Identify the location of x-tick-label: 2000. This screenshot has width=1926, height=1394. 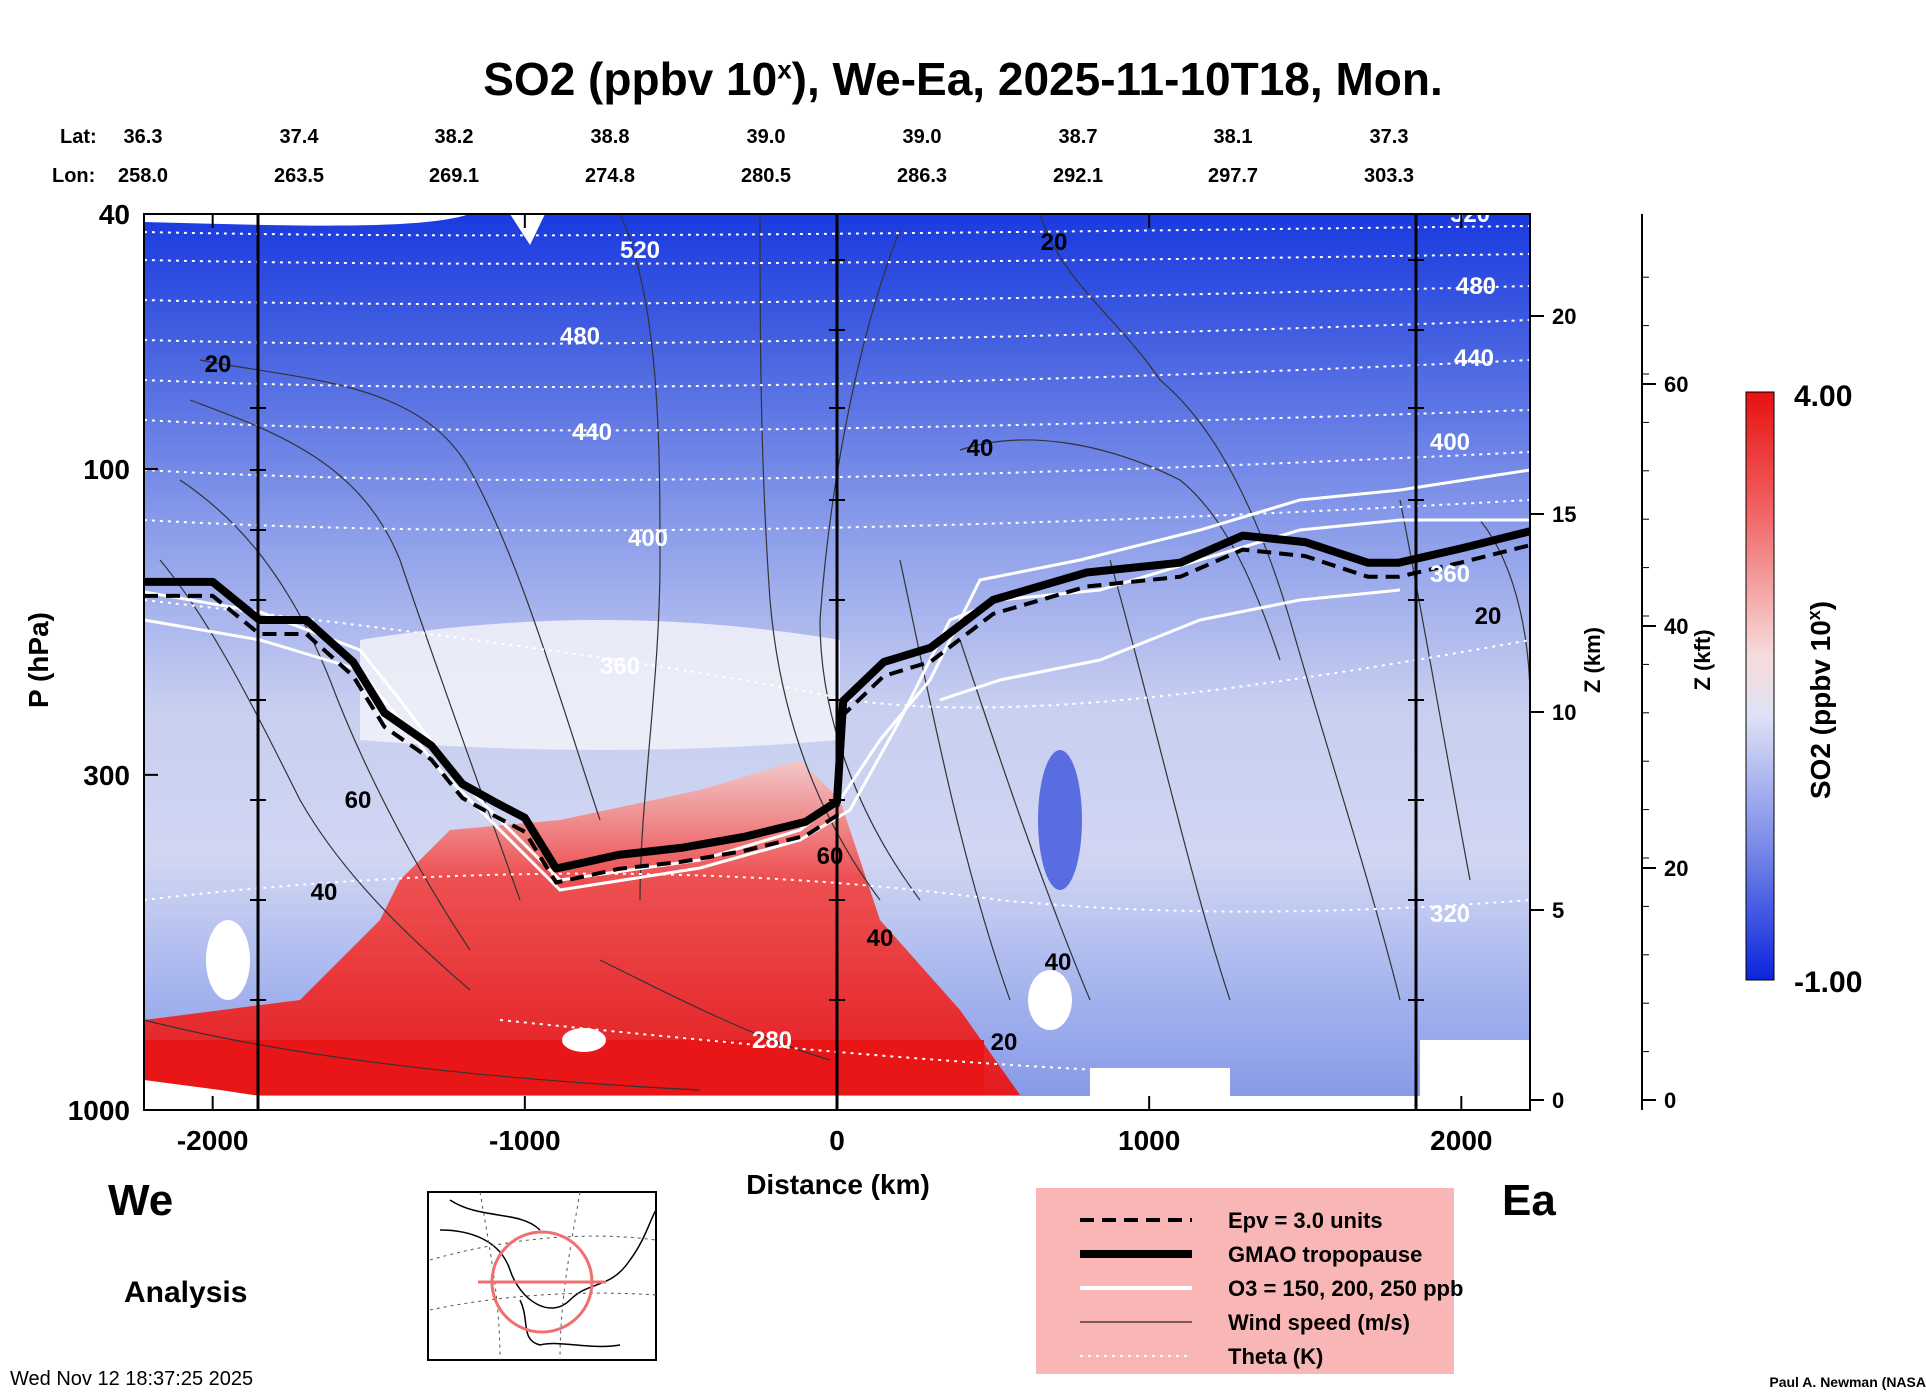
(1461, 1140).